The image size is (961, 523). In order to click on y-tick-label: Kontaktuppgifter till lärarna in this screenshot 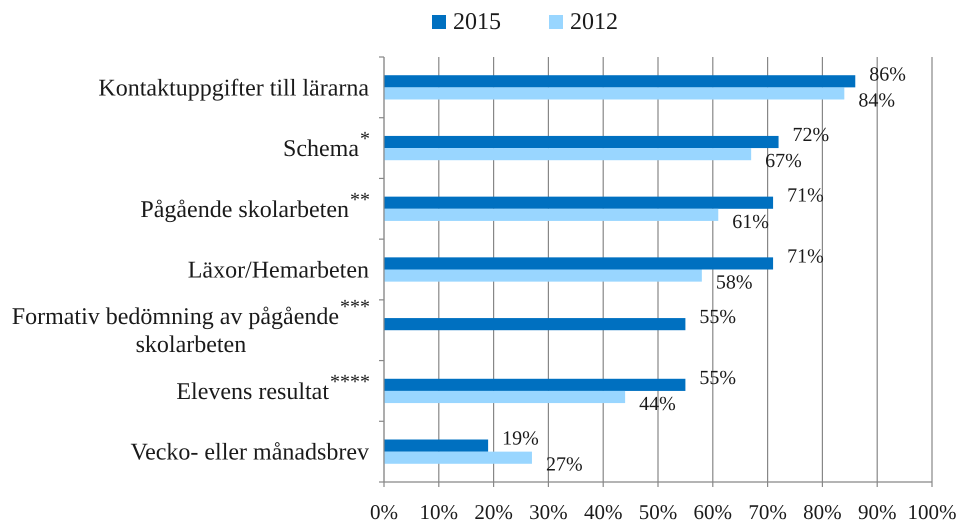, I will do `click(234, 88)`.